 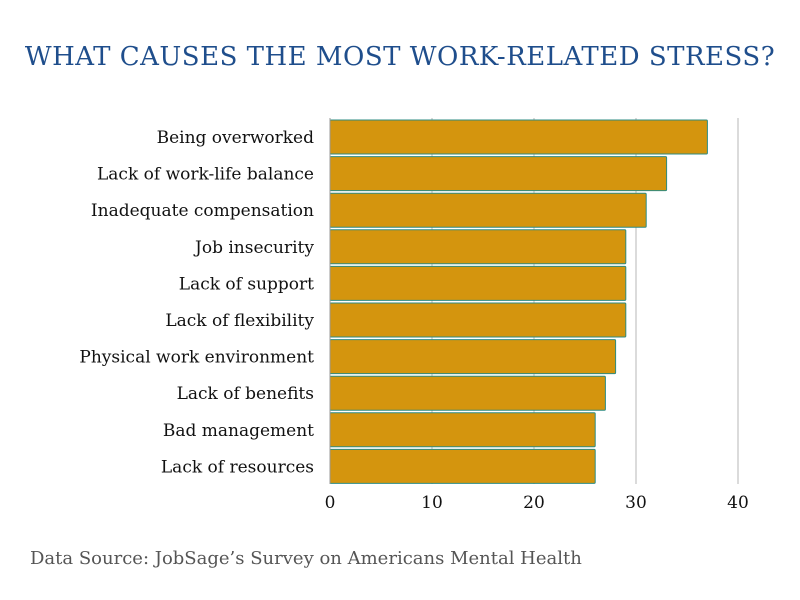 What do you see at coordinates (534, 503) in the screenshot?
I see `x-tick-label: 20` at bounding box center [534, 503].